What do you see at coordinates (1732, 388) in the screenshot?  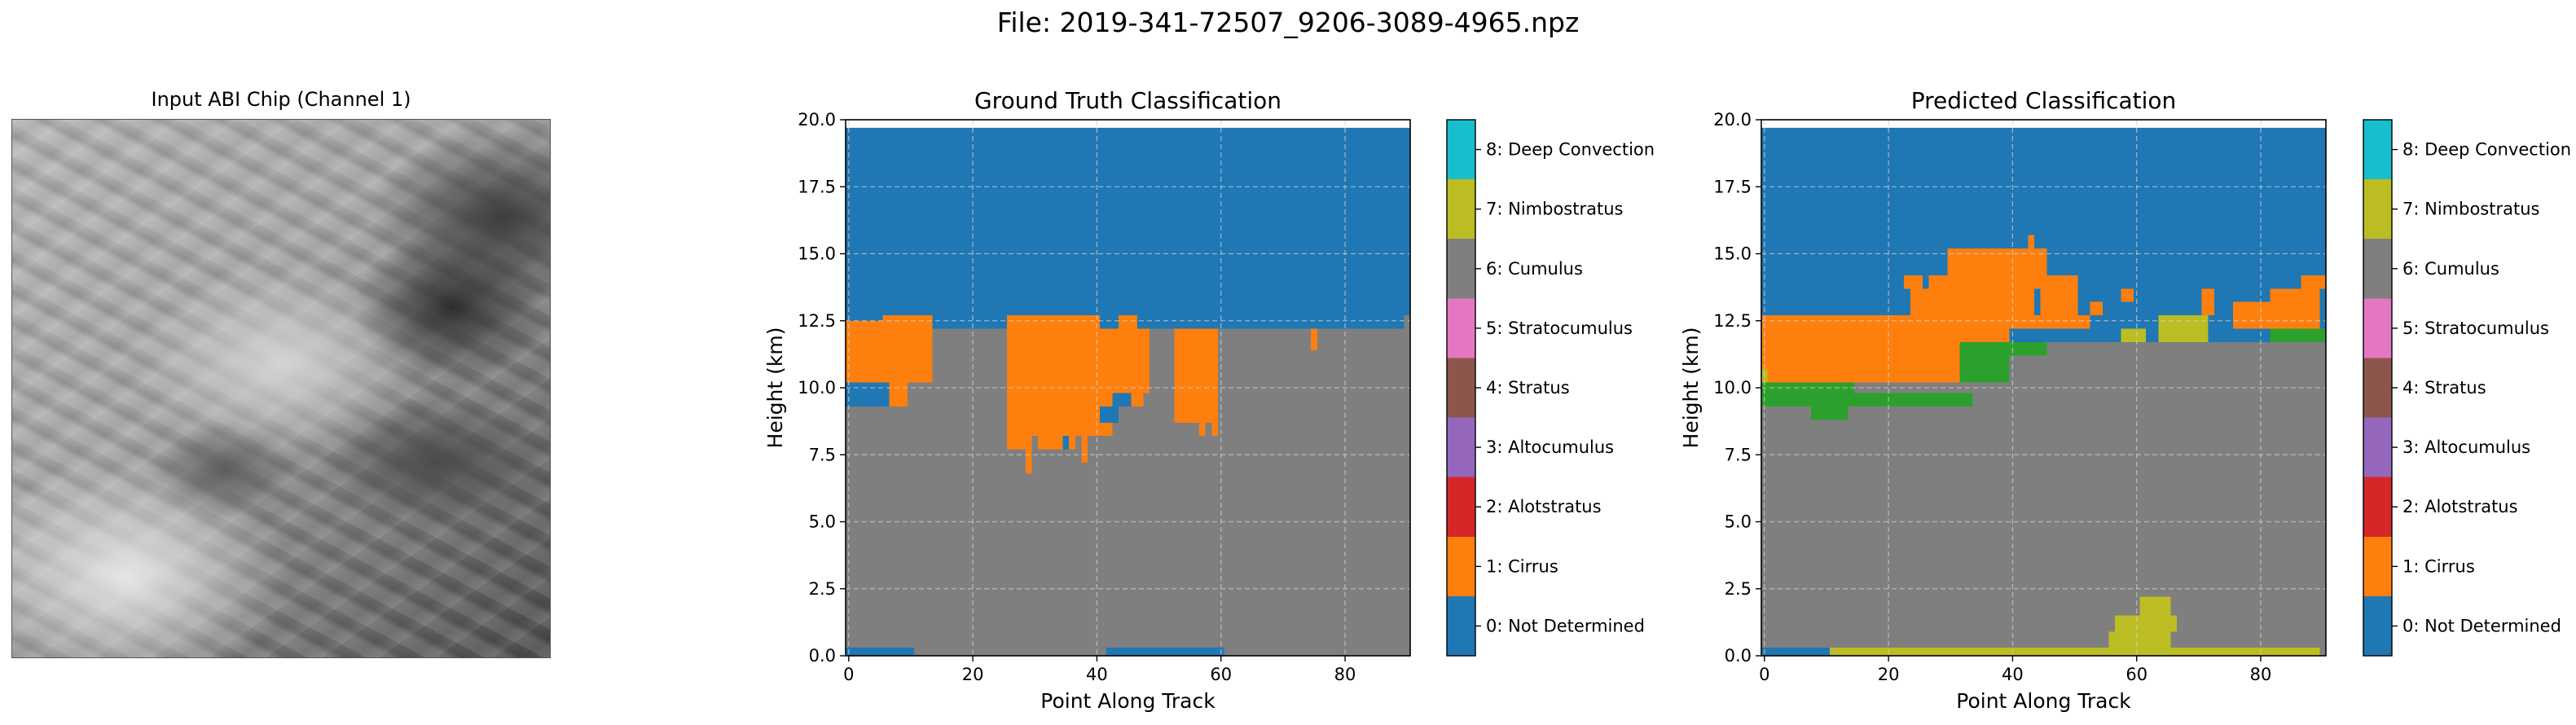 I see `y-tick-label: 10.0` at bounding box center [1732, 388].